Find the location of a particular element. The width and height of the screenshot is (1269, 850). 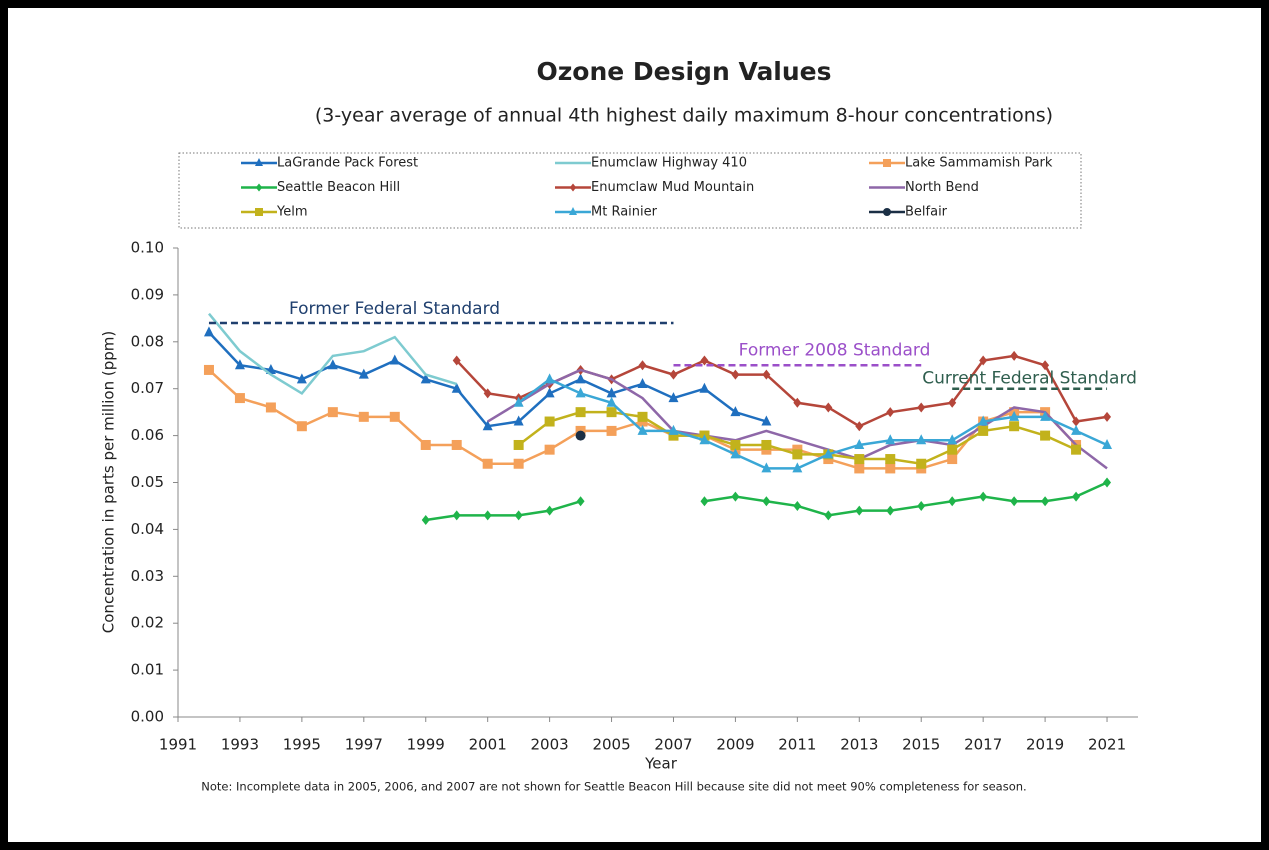

x-tick-label: 1995 is located at coordinates (302, 745).